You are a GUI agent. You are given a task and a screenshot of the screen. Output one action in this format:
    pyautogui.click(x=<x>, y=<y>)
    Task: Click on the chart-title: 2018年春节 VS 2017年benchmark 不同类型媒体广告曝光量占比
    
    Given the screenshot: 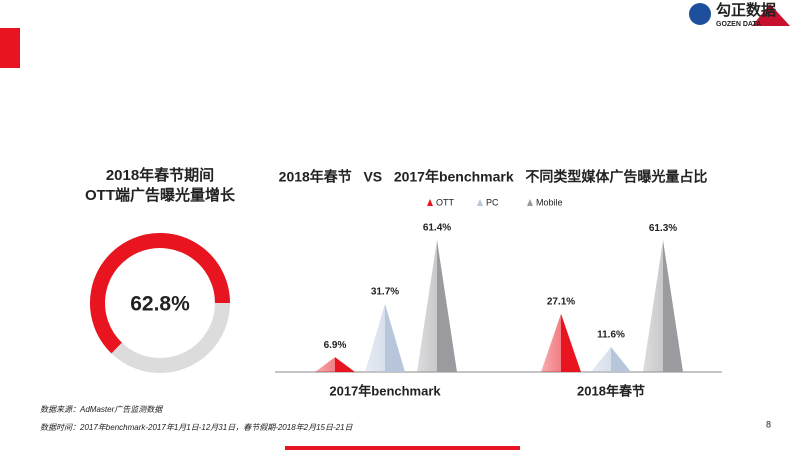 What is the action you would take?
    pyautogui.click(x=493, y=177)
    